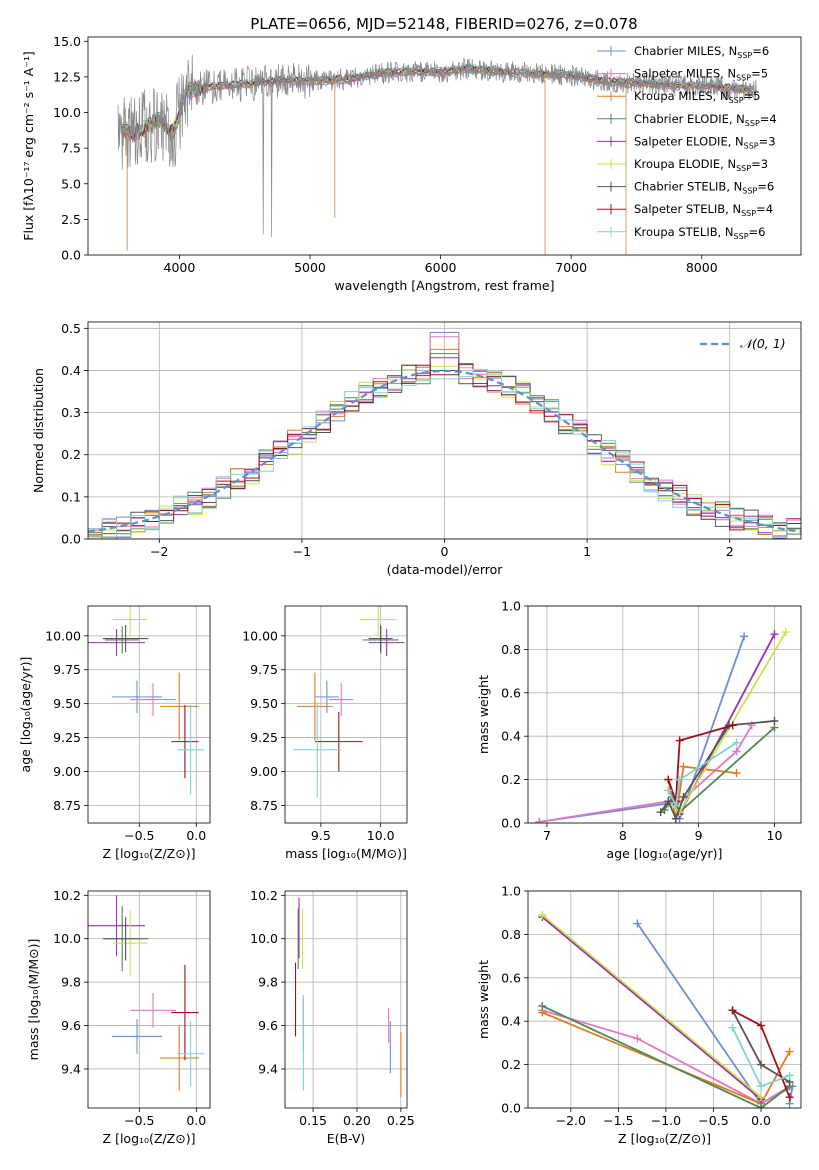 This screenshot has height=1170, width=819. Describe the element at coordinates (146, 700) in the screenshot. I see `z-age-plot-area` at that location.